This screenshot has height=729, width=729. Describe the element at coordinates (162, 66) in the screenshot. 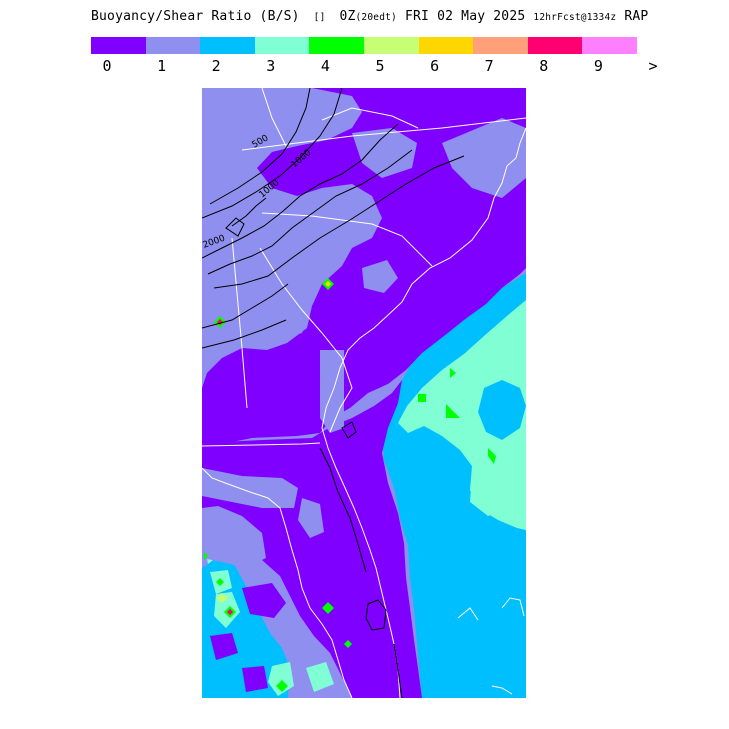

I see `legend-label-1: 1` at that location.